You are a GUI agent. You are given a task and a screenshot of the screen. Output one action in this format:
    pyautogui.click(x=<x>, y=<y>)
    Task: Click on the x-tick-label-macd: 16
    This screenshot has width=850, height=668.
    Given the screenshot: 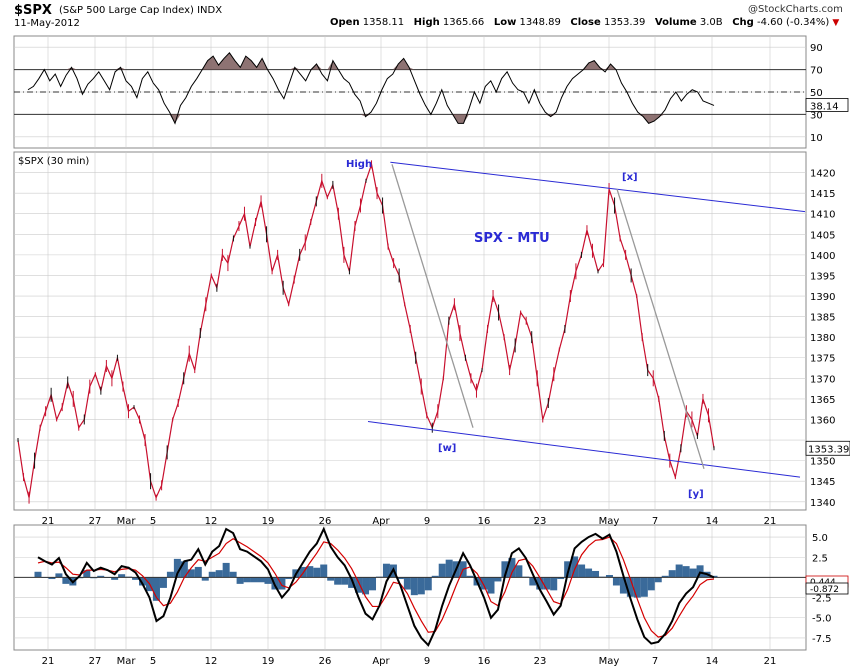 What is the action you would take?
    pyautogui.click(x=484, y=661)
    